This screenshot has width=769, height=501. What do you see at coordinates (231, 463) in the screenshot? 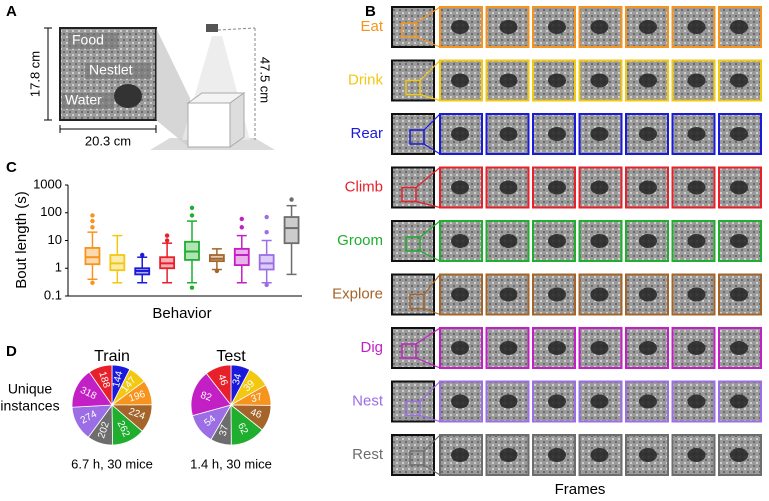
I see `pie-caption: 1.4 h, 30 mice` at bounding box center [231, 463].